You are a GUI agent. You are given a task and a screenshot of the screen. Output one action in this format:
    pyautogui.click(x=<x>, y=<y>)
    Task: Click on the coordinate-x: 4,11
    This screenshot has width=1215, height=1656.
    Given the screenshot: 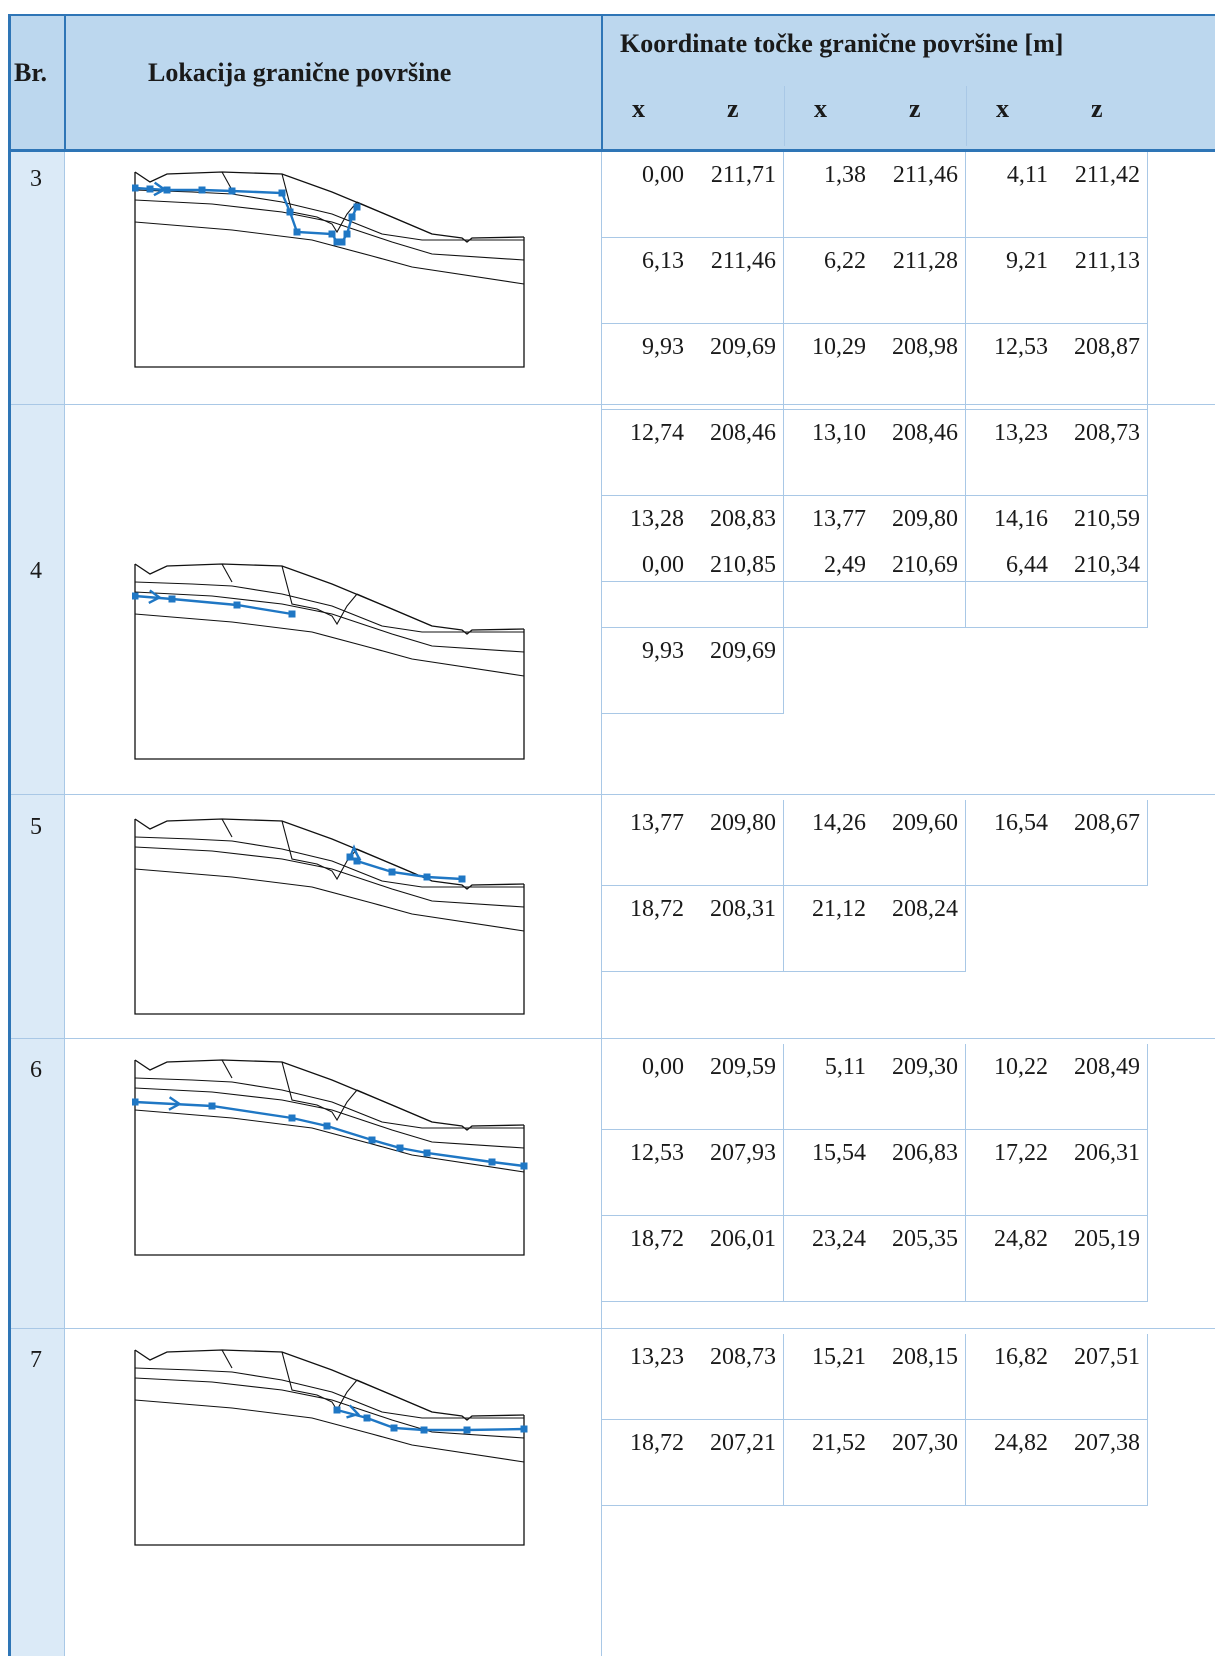 What is the action you would take?
    pyautogui.click(x=1027, y=175)
    